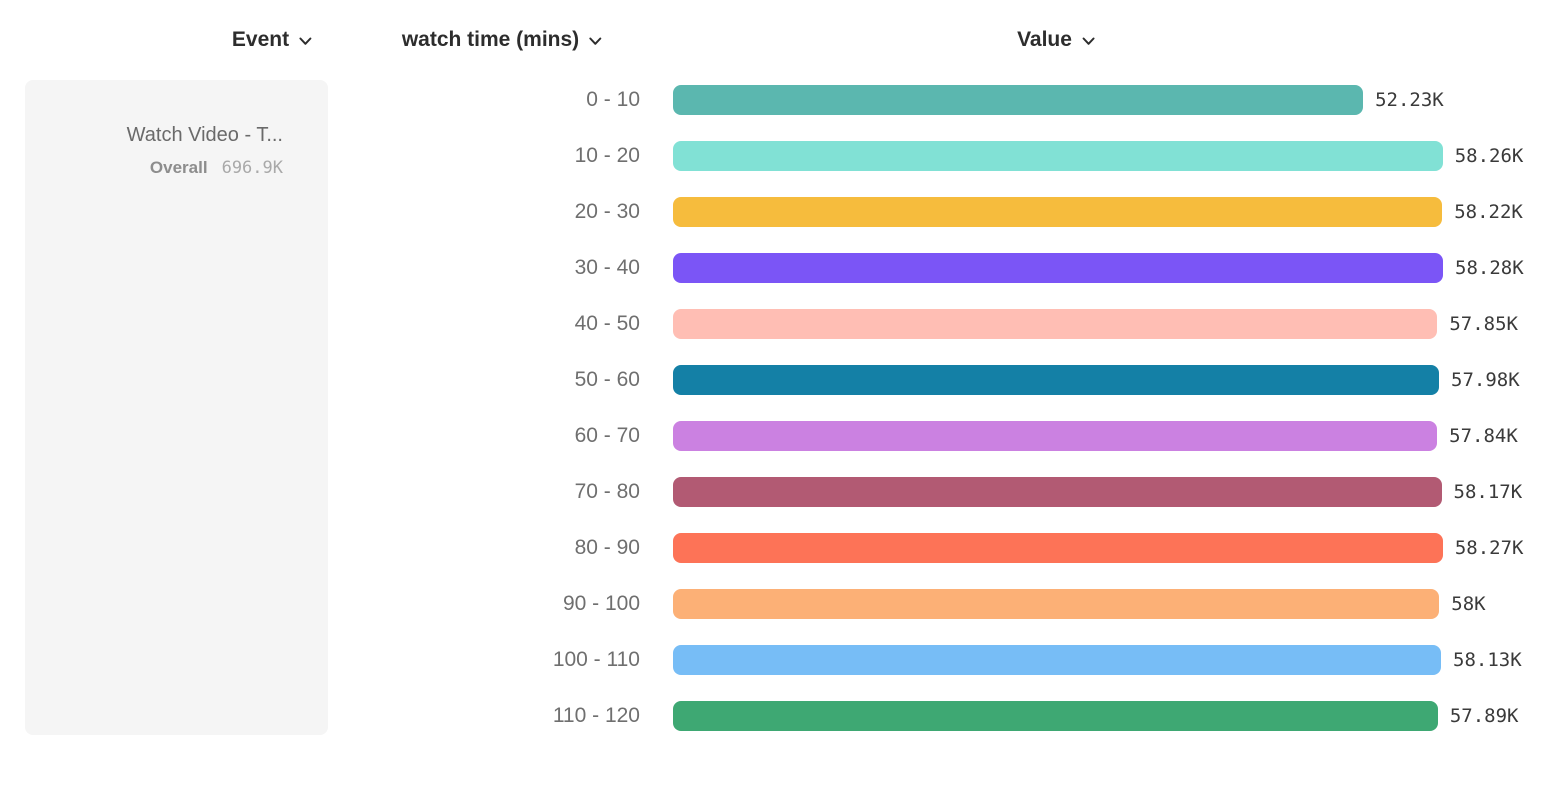 The width and height of the screenshot is (1568, 790). I want to click on category-label: 30 - 40, so click(607, 267).